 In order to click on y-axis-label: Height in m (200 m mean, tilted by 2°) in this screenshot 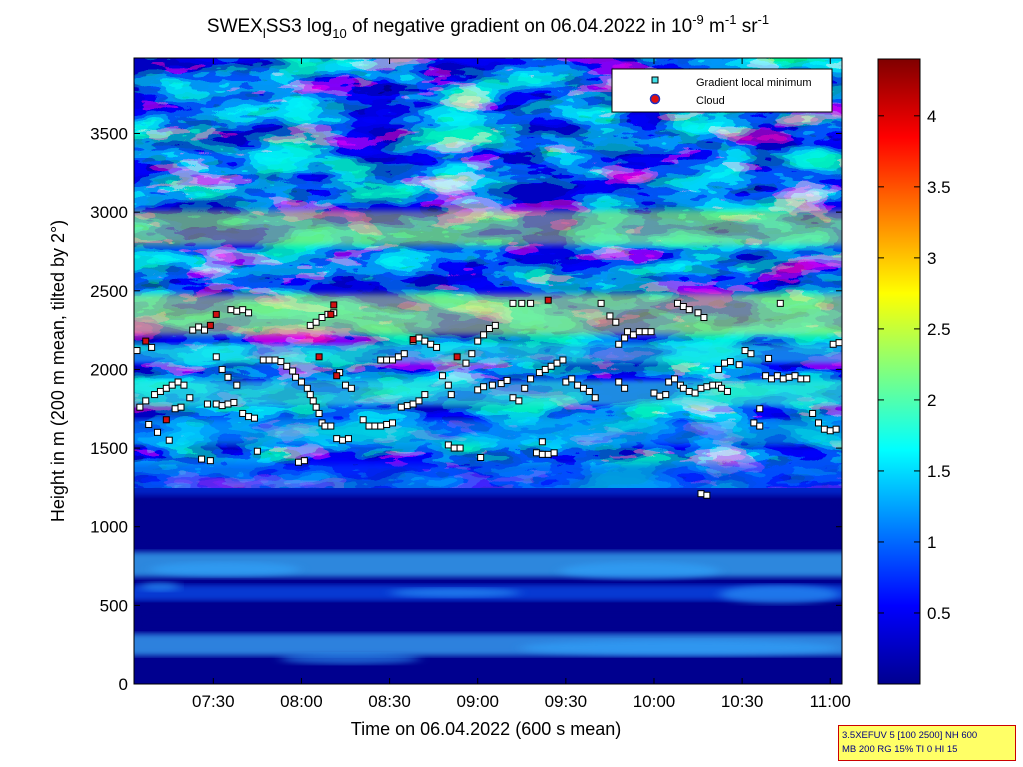, I will do `click(58, 371)`.